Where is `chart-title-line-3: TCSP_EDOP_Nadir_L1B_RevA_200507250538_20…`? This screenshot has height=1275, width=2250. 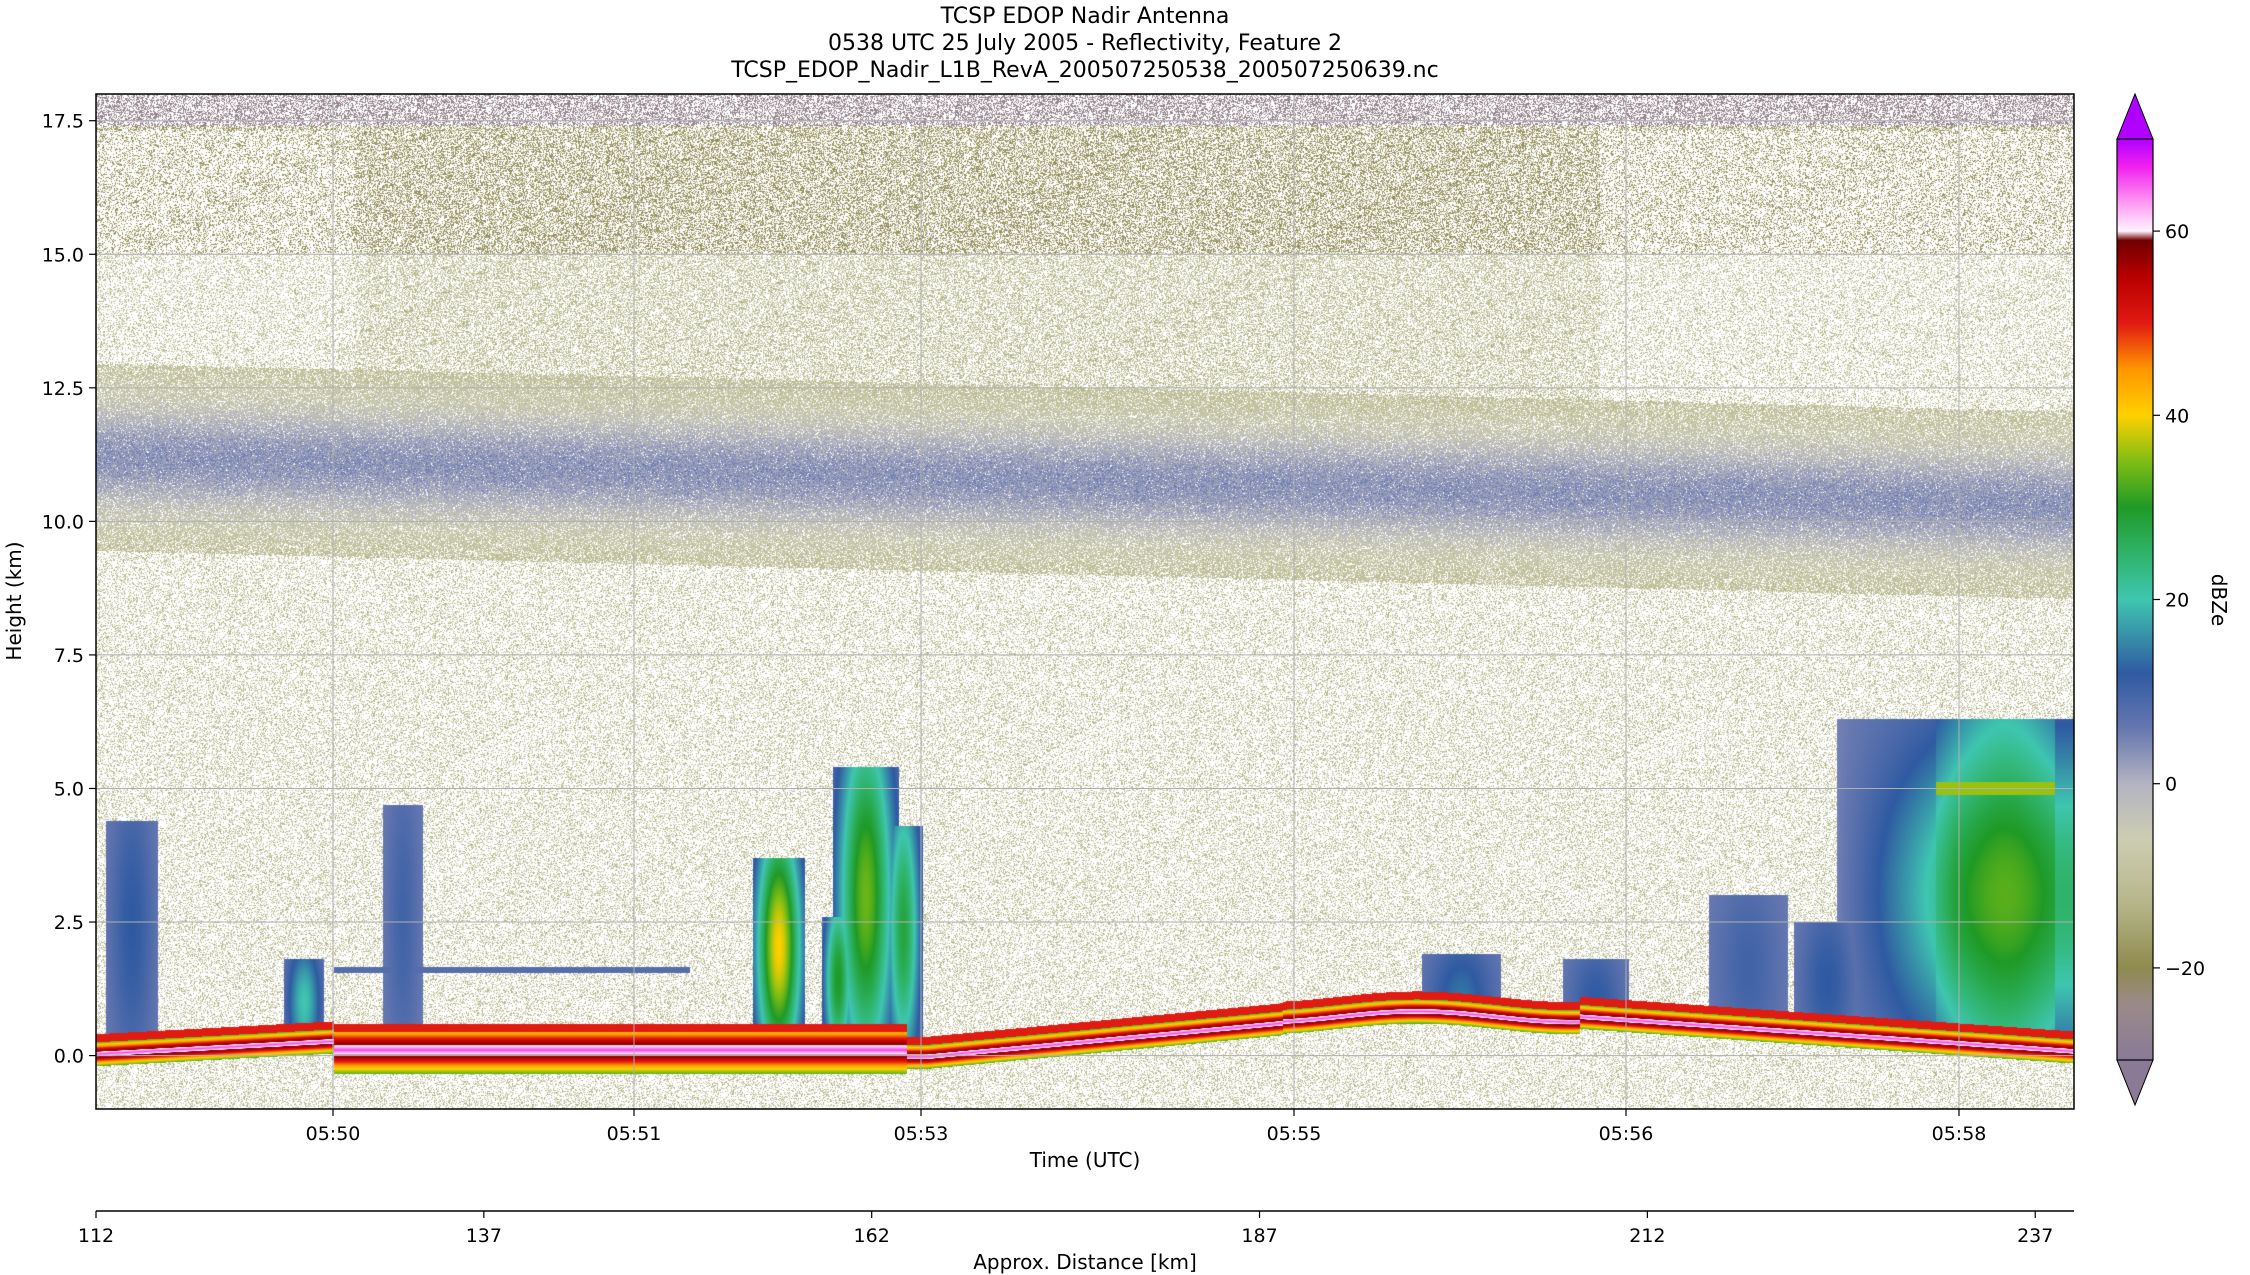
chart-title-line-3: TCSP_EDOP_Nadir_L1B_RevA_200507250538_20… is located at coordinates (1085, 70).